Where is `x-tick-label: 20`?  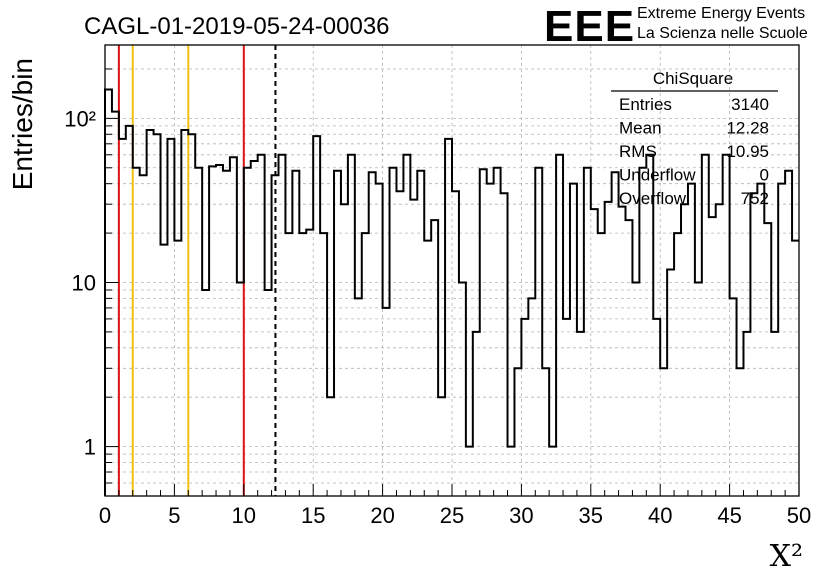
x-tick-label: 20 is located at coordinates (382, 515).